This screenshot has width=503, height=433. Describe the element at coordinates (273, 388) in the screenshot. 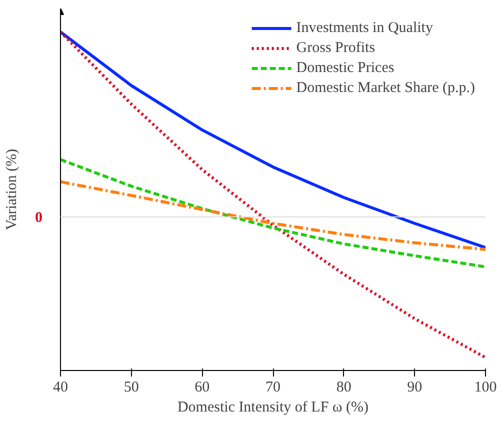

I see `x-tick-label: 70` at that location.